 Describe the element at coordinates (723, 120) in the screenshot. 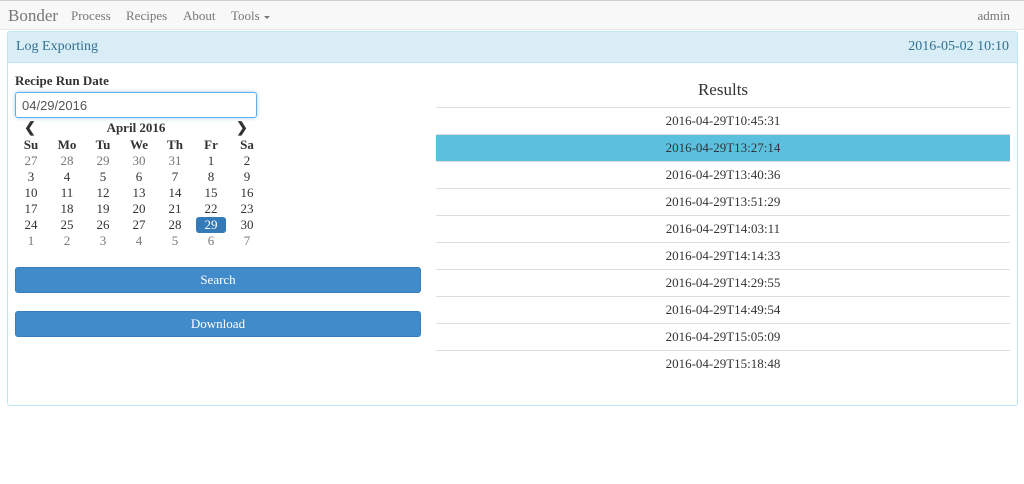

I see `result-row: 2016-04-29T10:45:31` at that location.